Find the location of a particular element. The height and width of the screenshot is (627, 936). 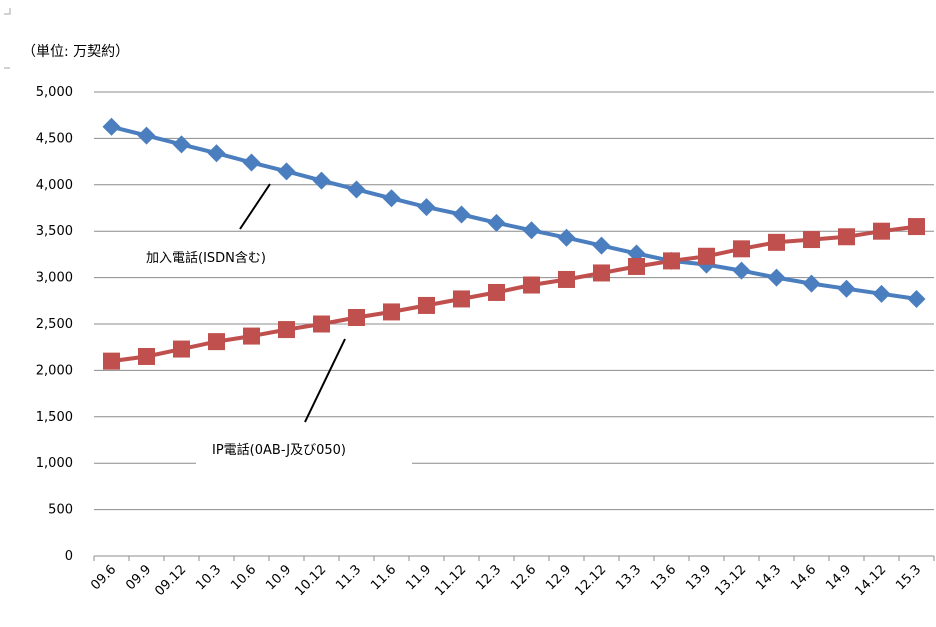

unit-label: （単位: 万契約） is located at coordinates (75, 52).